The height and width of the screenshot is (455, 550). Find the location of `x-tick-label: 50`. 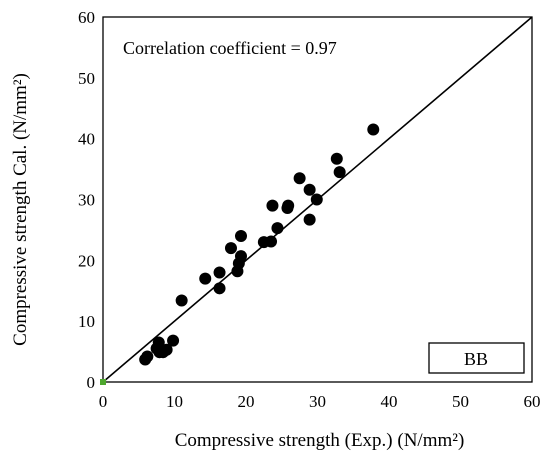

x-tick-label: 50 is located at coordinates (460, 401).